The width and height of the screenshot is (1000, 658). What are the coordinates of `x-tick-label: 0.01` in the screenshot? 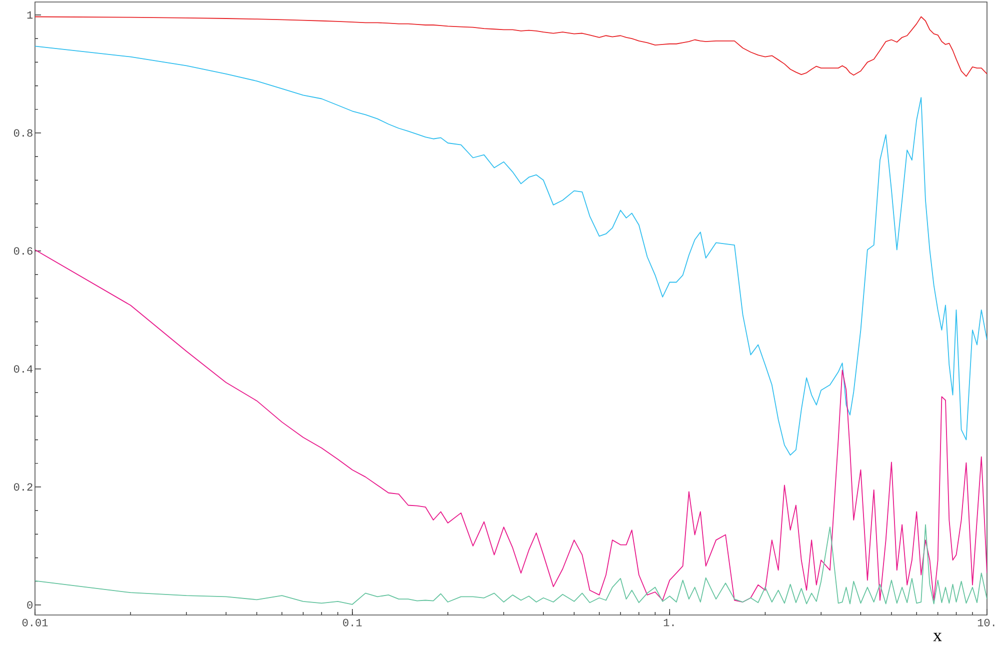 It's located at (35, 622).